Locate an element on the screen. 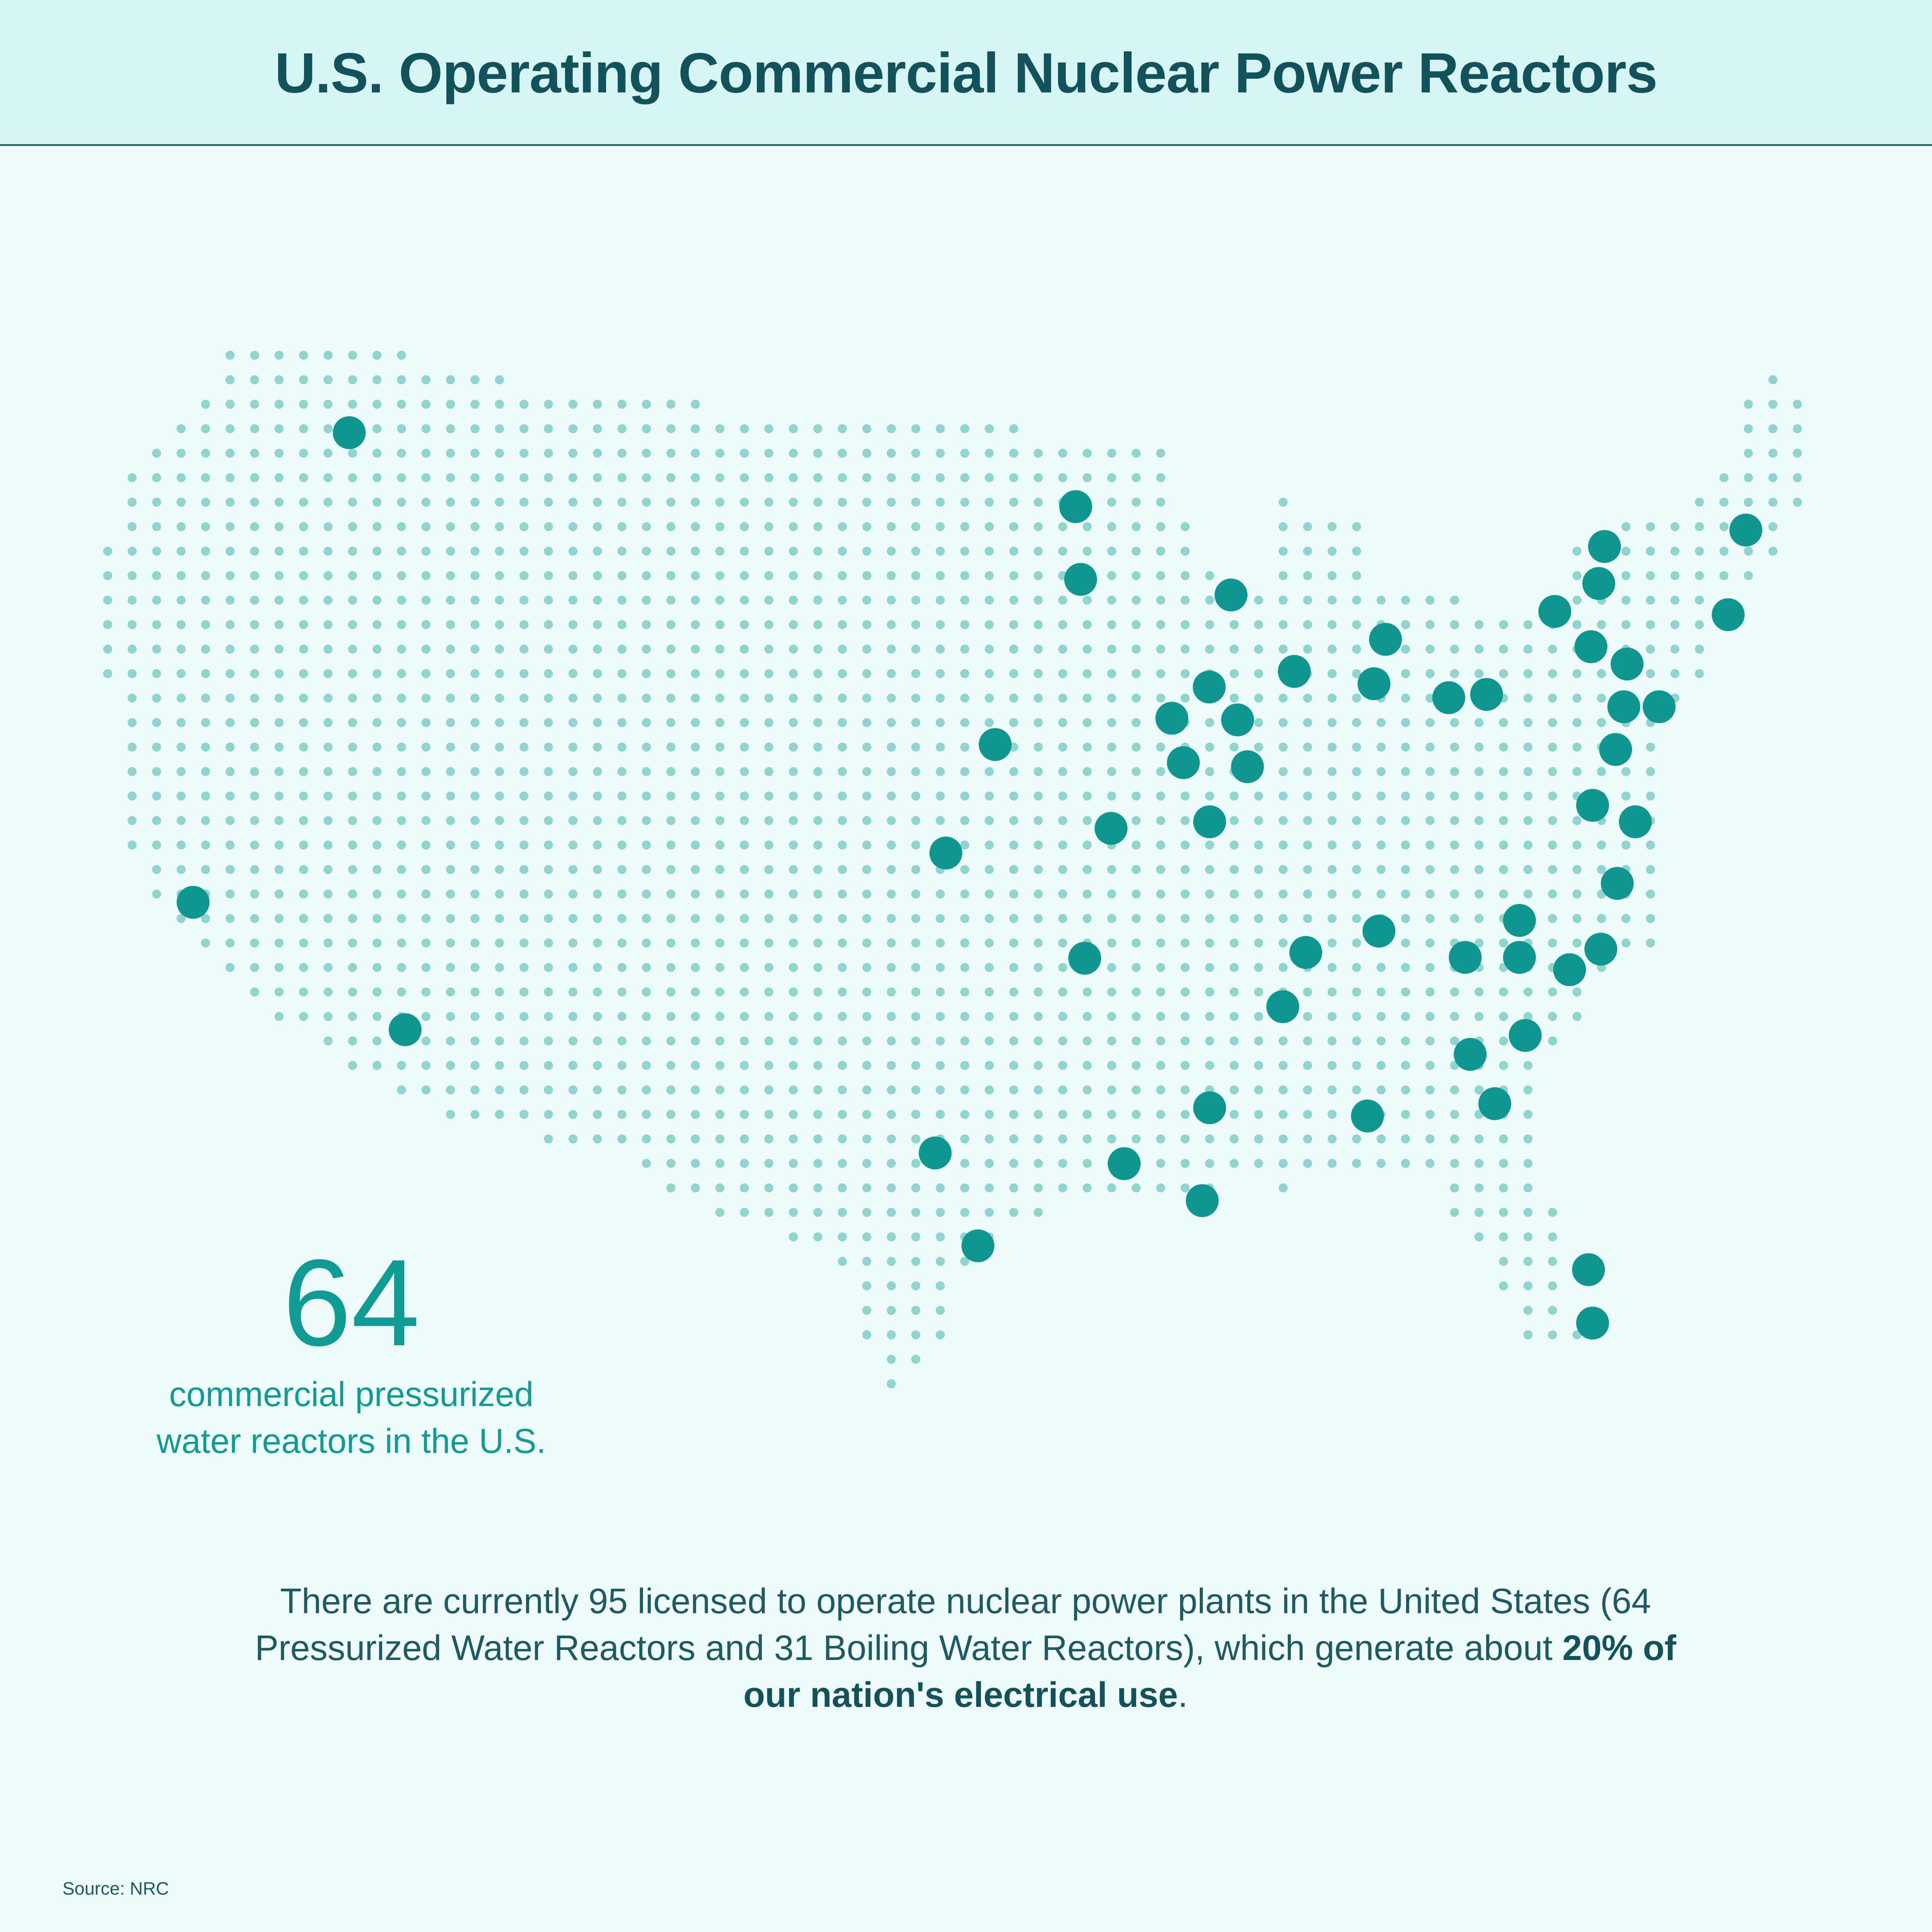  footnote-emphasis: 20% of our nation's electrical use is located at coordinates (1209, 1672).